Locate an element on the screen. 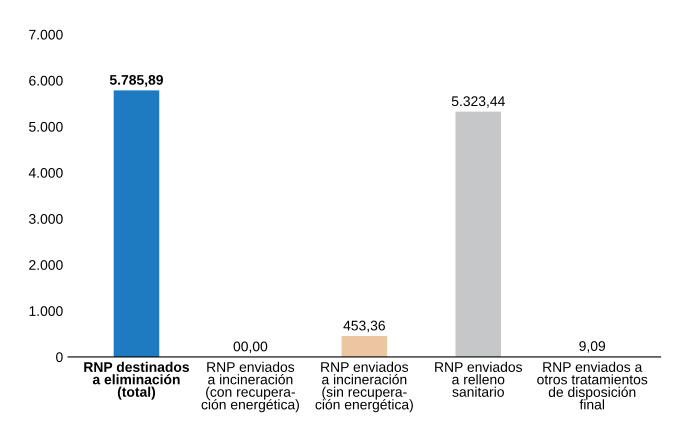  y-tick-label: 0 is located at coordinates (59, 357).